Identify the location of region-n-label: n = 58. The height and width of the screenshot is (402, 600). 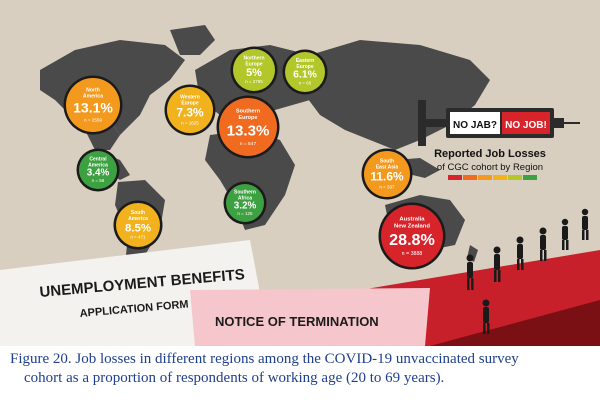
(98, 180).